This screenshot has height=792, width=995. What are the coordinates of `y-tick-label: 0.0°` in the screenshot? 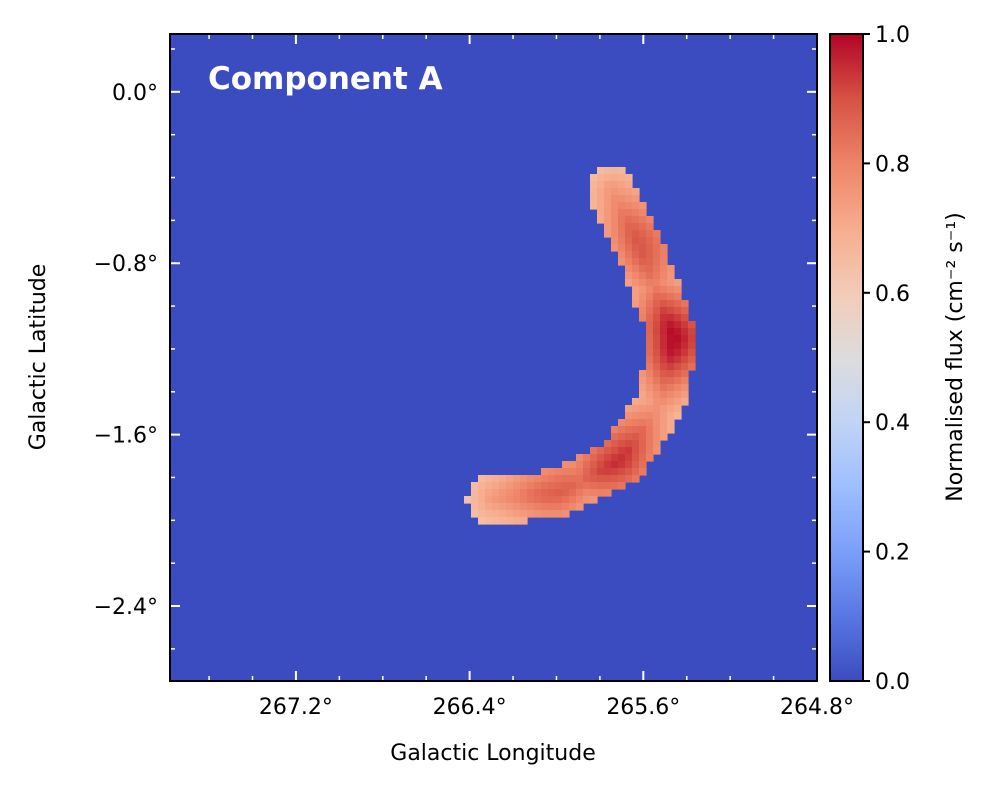 It's located at (135, 93).